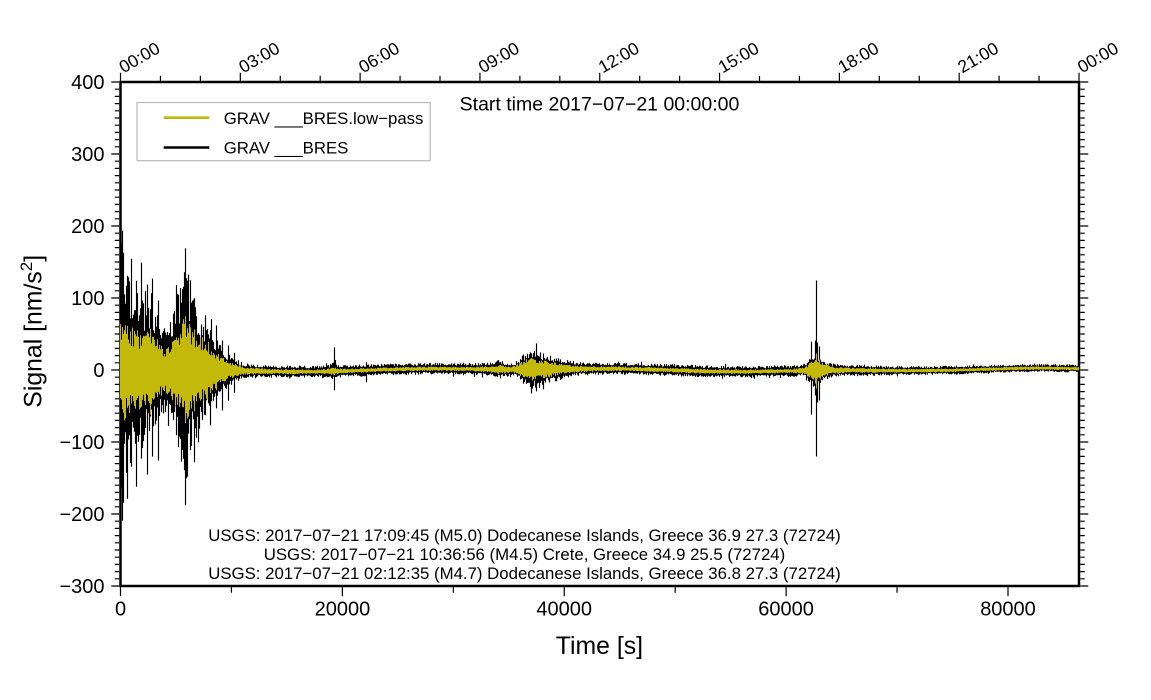  Describe the element at coordinates (87, 155) in the screenshot. I see `svg-text: 300` at that location.